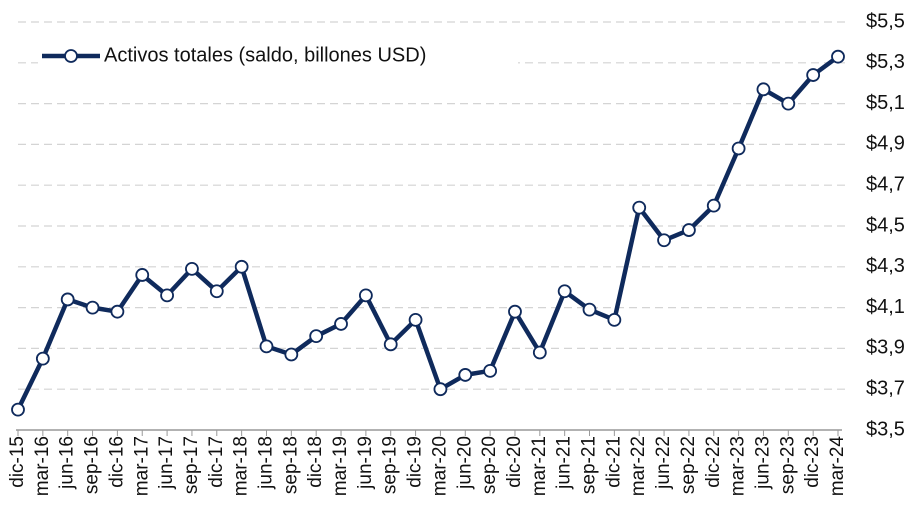 The height and width of the screenshot is (523, 917). What do you see at coordinates (539, 466) in the screenshot?
I see `x-tick-label: mar-21` at bounding box center [539, 466].